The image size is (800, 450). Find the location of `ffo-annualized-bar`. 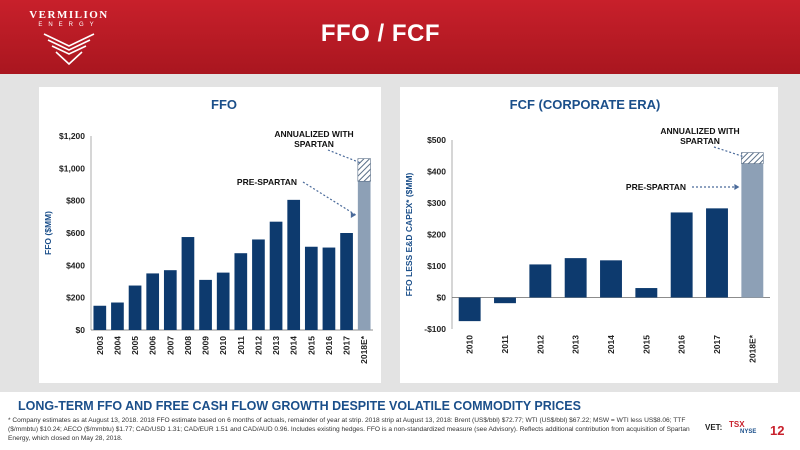

ffo-annualized-bar is located at coordinates (364, 170).